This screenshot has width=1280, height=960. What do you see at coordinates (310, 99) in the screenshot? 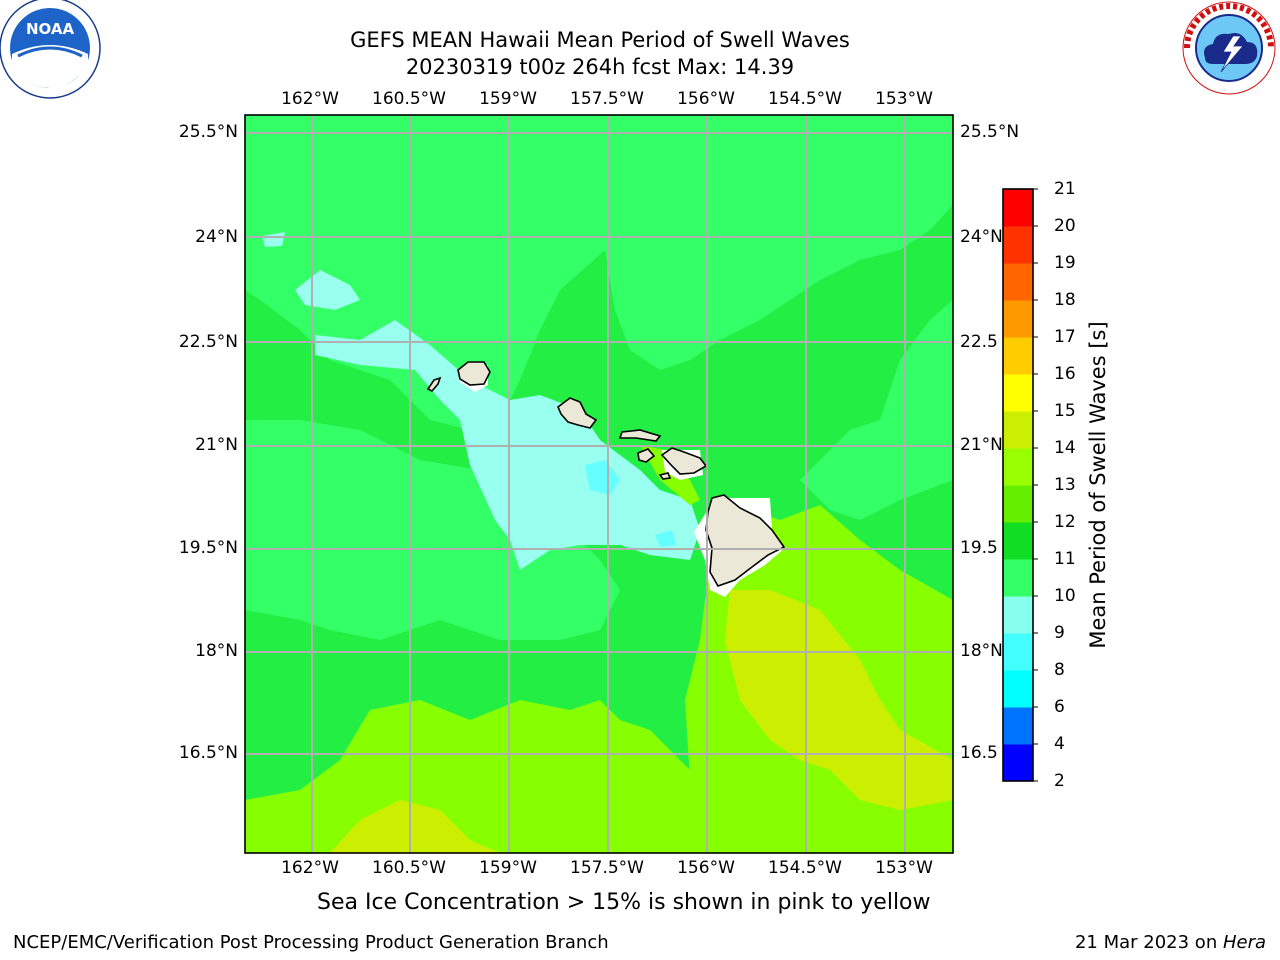
I see `lon-tick-top: 162°W` at bounding box center [310, 99].